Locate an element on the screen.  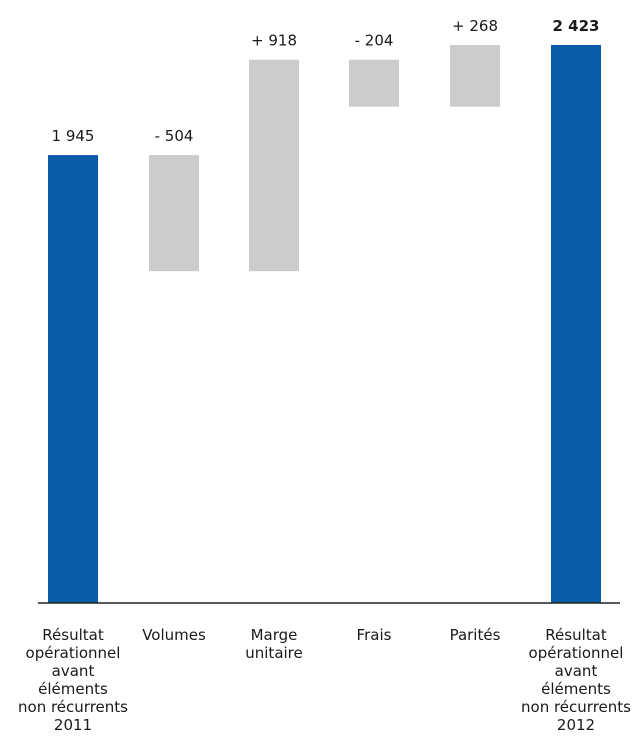
category-label-1: Volumes is located at coordinates (174, 635).